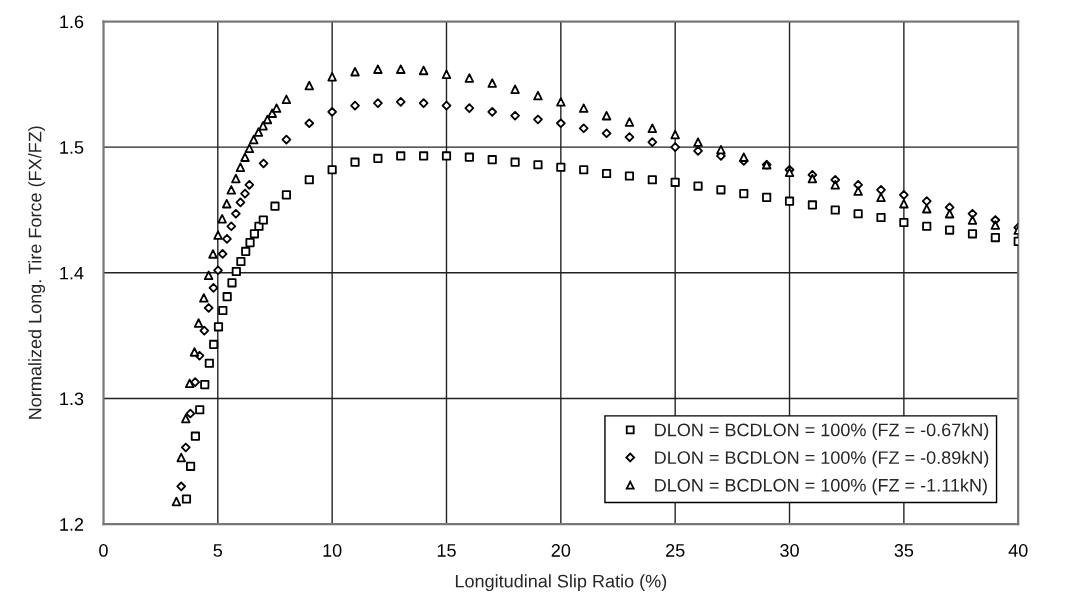  Describe the element at coordinates (822, 431) in the screenshot. I see `legend-label: DLON = BCDLON = 100% (FZ = -0.67kN)` at that location.